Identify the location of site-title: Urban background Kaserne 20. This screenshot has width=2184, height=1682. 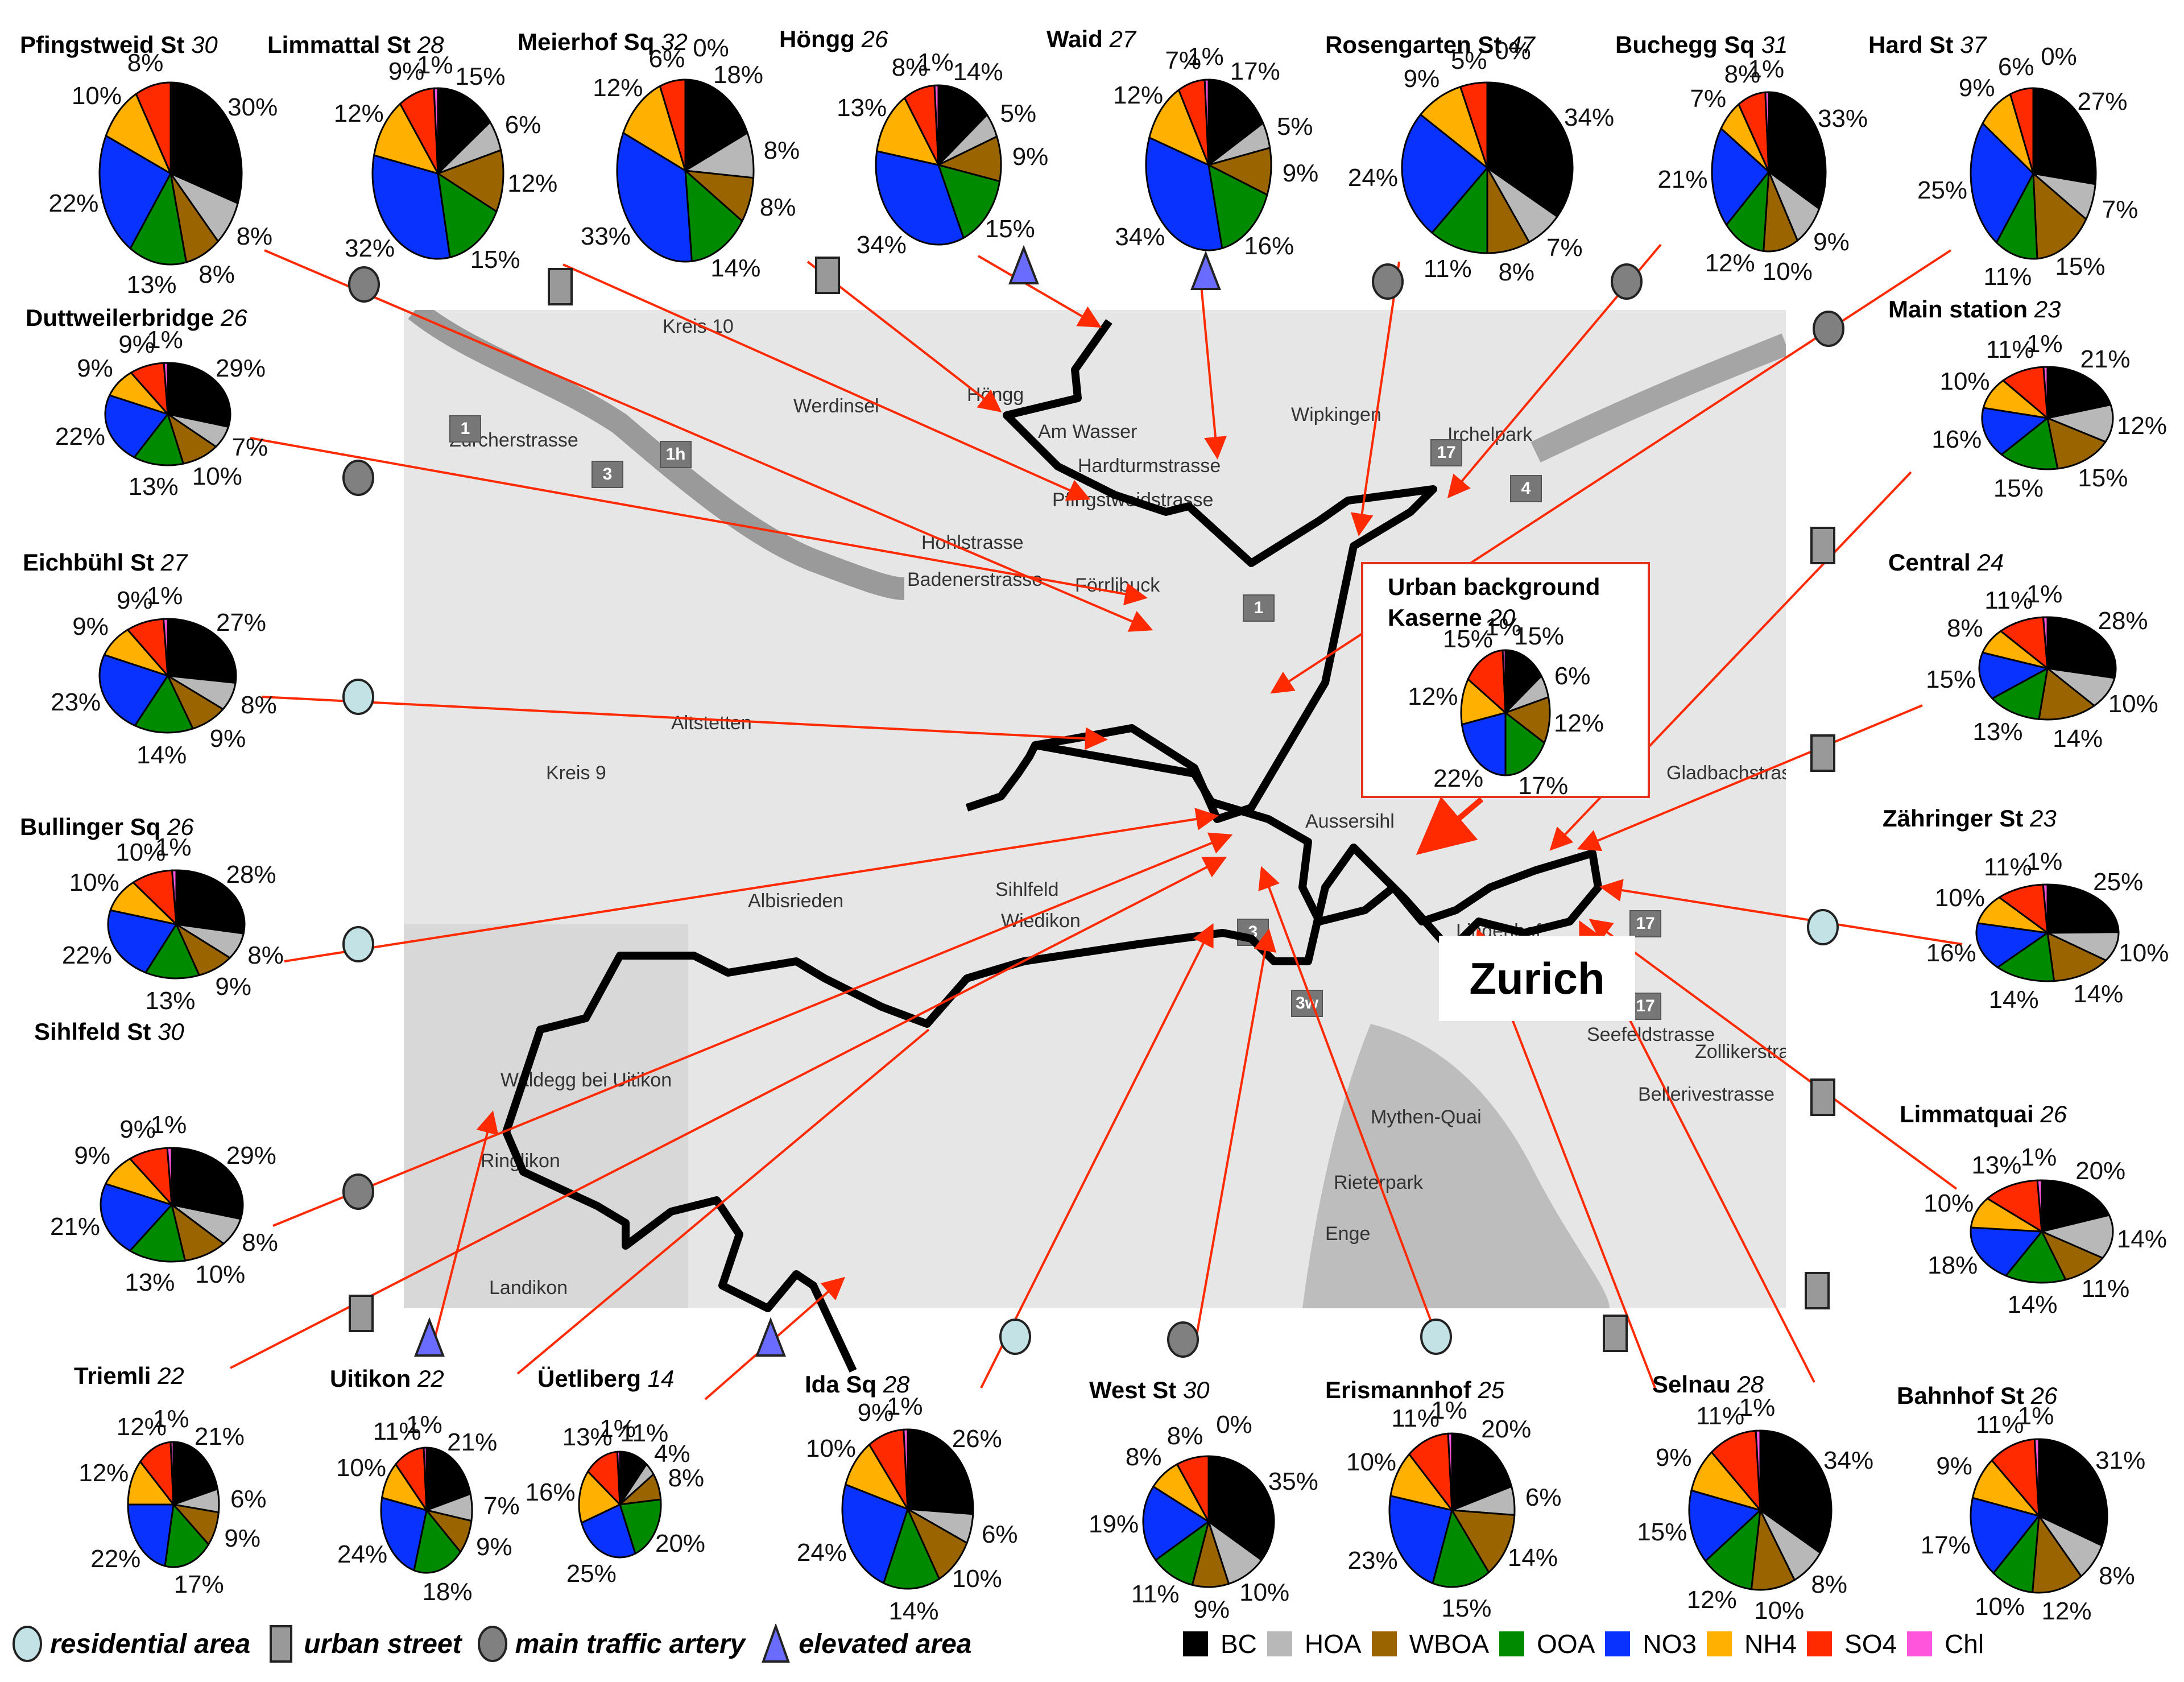
(1494, 602).